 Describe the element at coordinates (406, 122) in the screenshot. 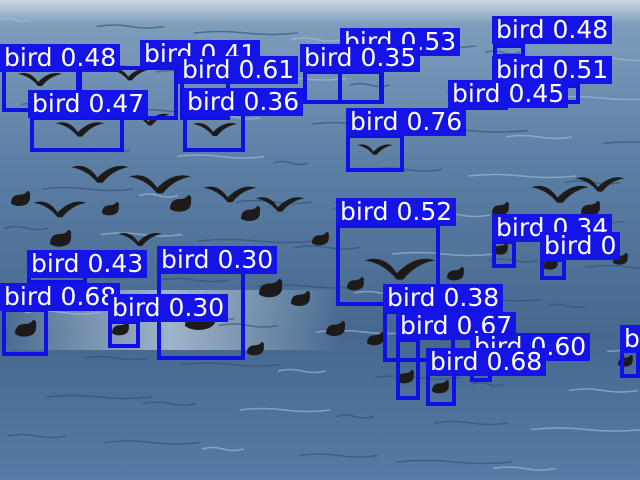

I see `detection-label: bird 0.76` at that location.